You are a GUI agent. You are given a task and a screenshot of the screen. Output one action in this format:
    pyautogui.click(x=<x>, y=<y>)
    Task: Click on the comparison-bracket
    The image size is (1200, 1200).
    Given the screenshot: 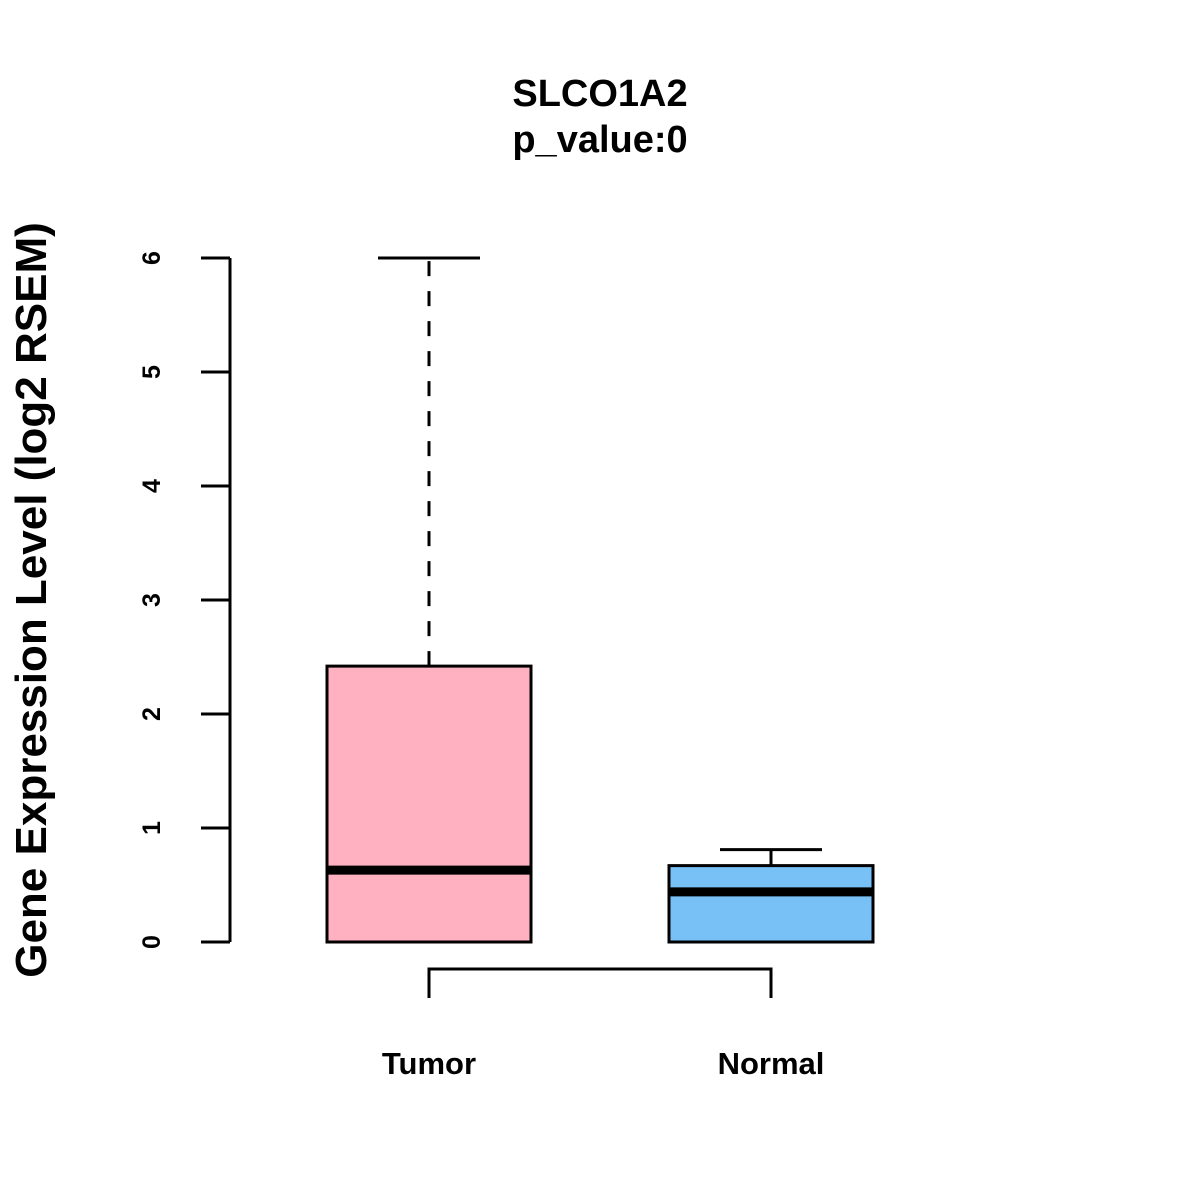 What is the action you would take?
    pyautogui.click(x=600, y=982)
    